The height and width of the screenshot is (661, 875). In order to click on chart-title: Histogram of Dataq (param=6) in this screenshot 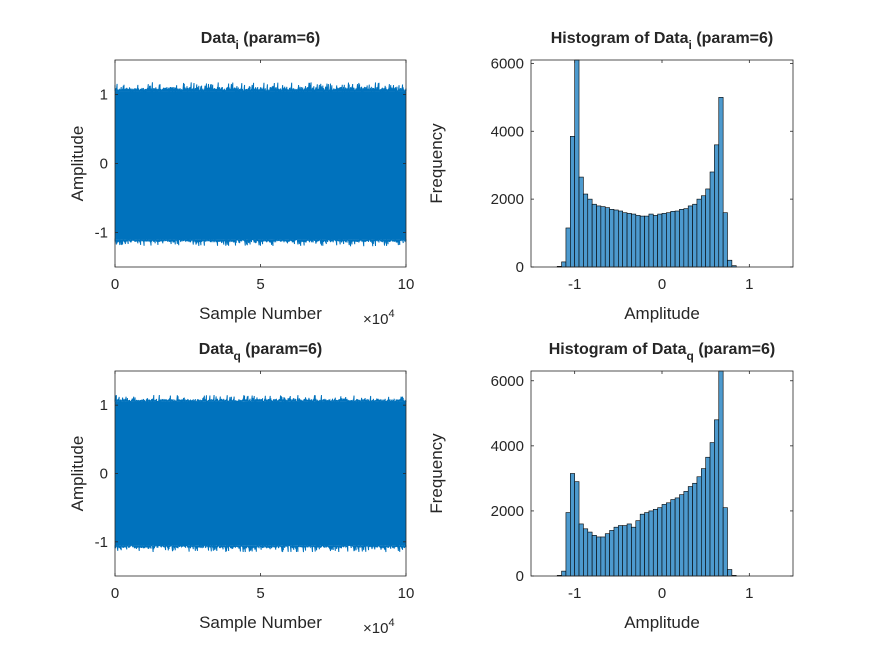, I will do `click(662, 352)`.